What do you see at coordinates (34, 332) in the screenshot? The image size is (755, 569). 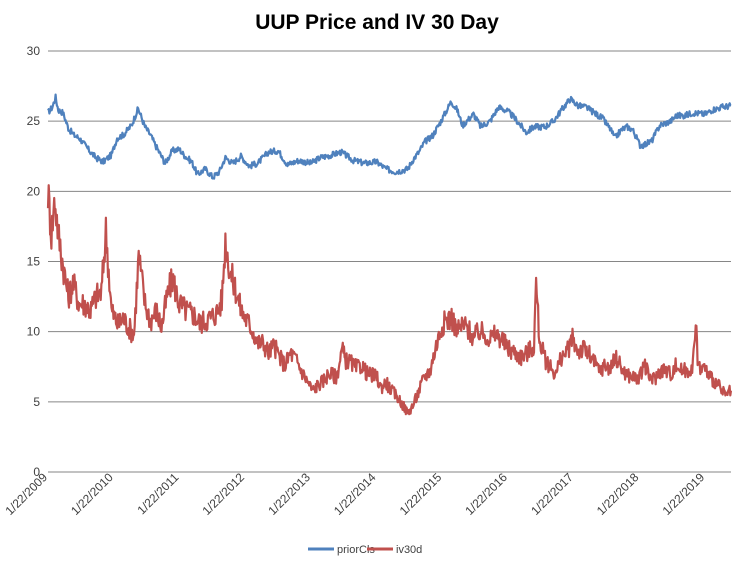 I see `y-tick-label: 10` at bounding box center [34, 332].